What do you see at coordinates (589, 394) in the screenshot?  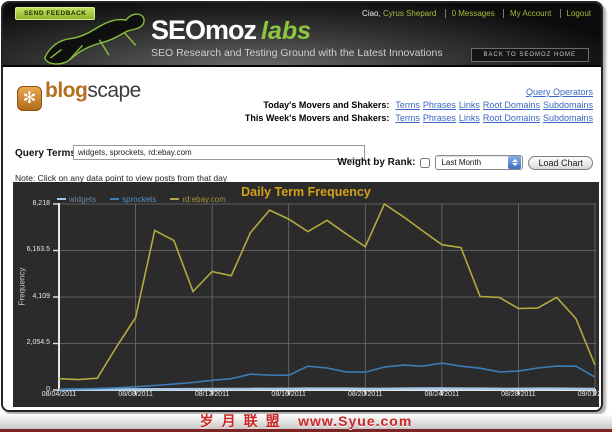 I see `x-tick-label: 09/01/2011` at bounding box center [589, 394].